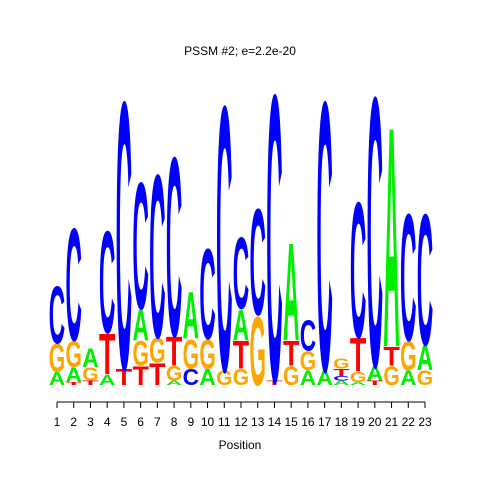 The width and height of the screenshot is (480, 485). Describe the element at coordinates (425, 422) in the screenshot. I see `x-tick-label: 23` at that location.